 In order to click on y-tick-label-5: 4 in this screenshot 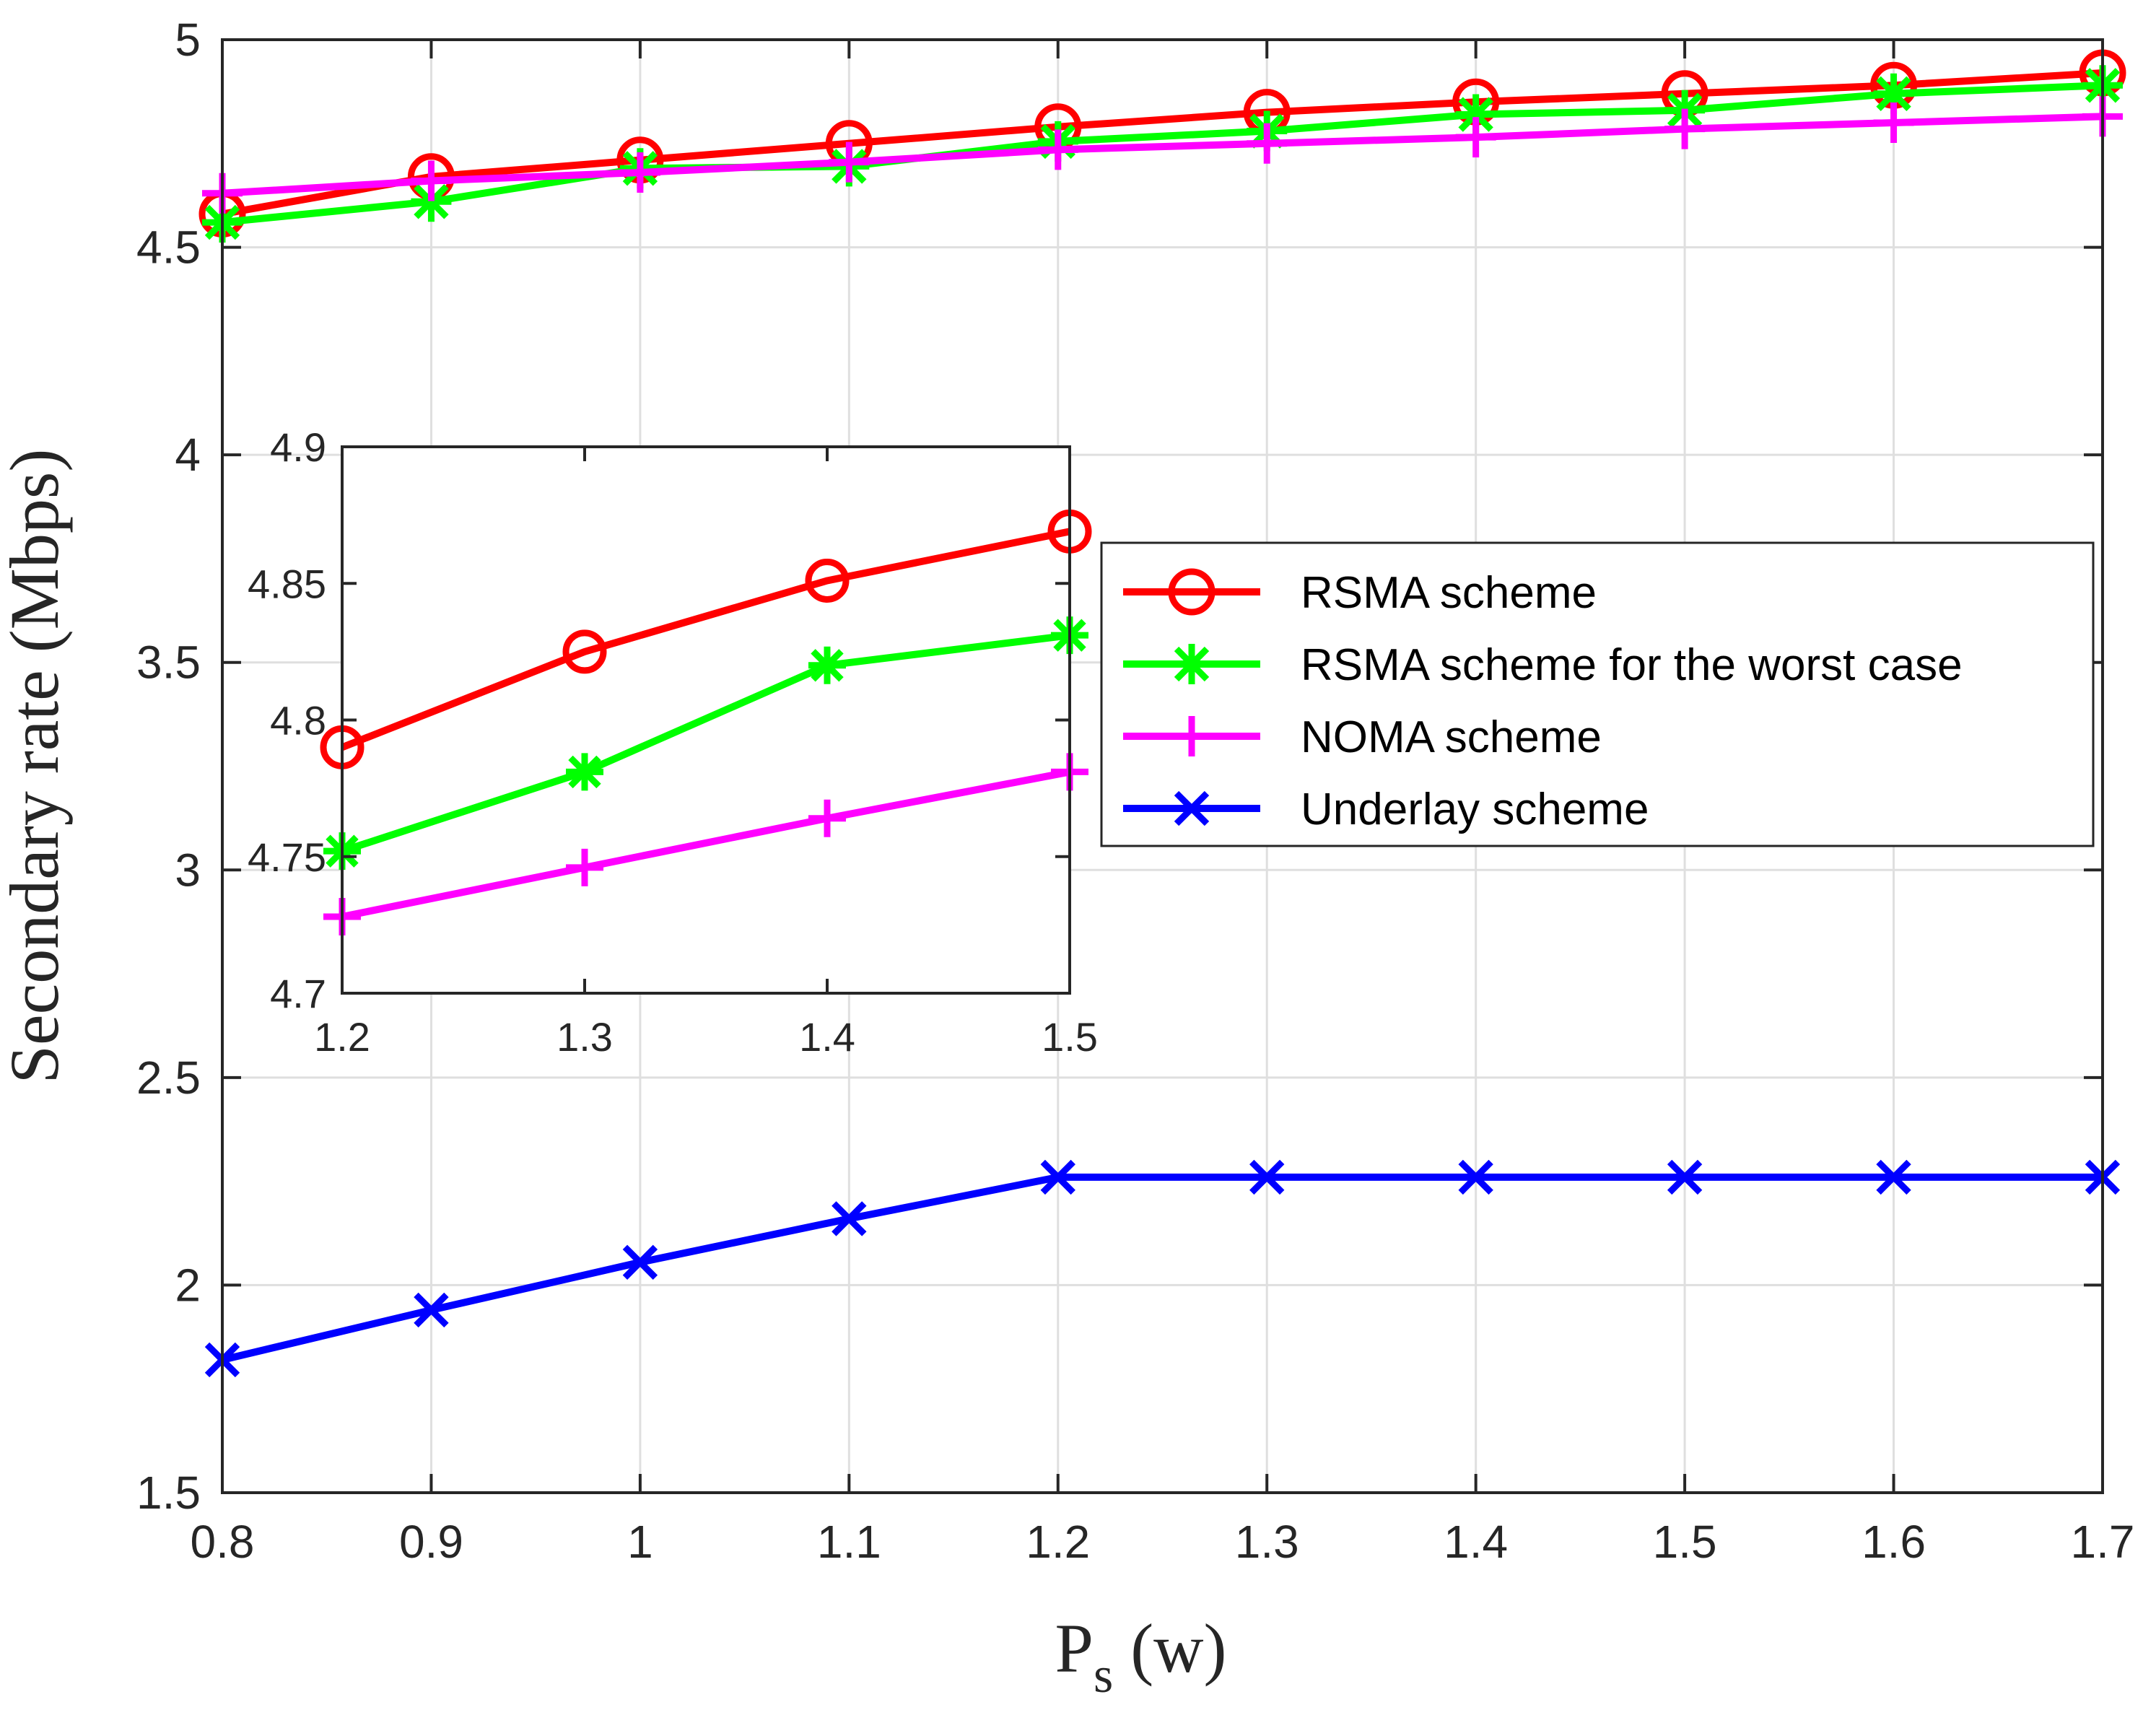, I will do `click(188, 455)`.